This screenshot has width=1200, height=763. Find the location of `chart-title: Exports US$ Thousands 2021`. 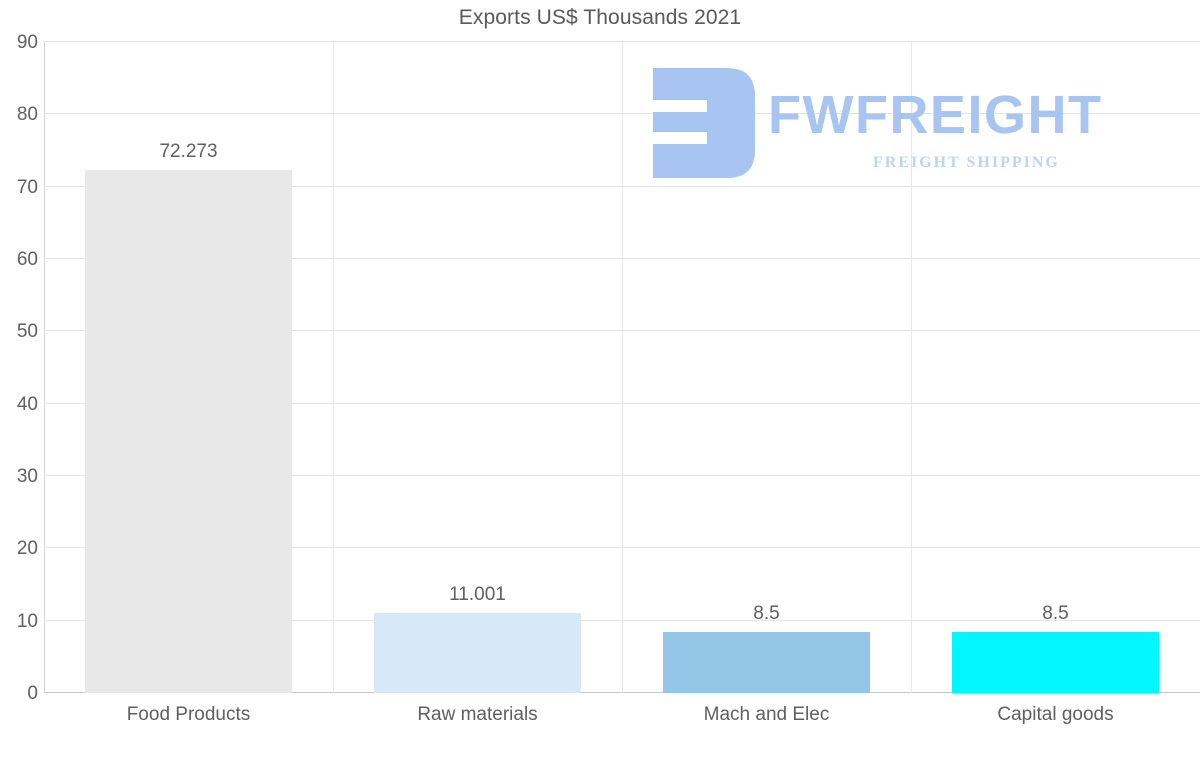

chart-title: Exports US$ Thousands 2021 is located at coordinates (600, 17).